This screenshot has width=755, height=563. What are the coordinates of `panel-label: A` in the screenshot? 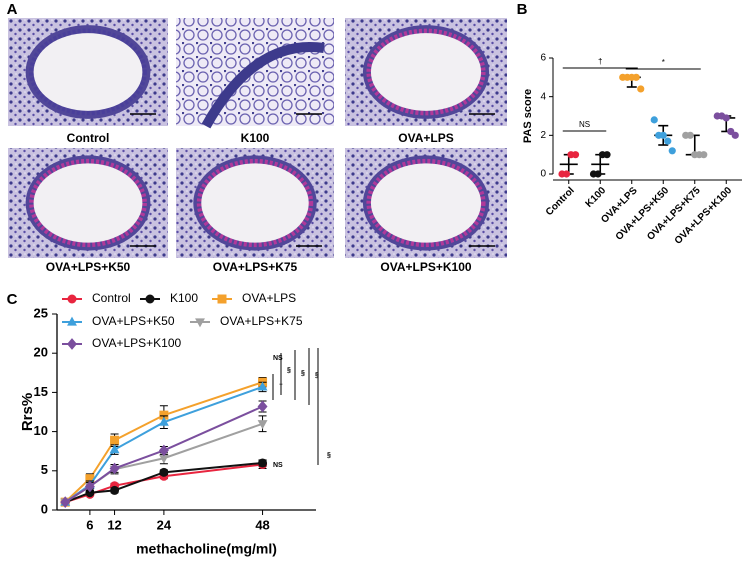 It's located at (12, 9).